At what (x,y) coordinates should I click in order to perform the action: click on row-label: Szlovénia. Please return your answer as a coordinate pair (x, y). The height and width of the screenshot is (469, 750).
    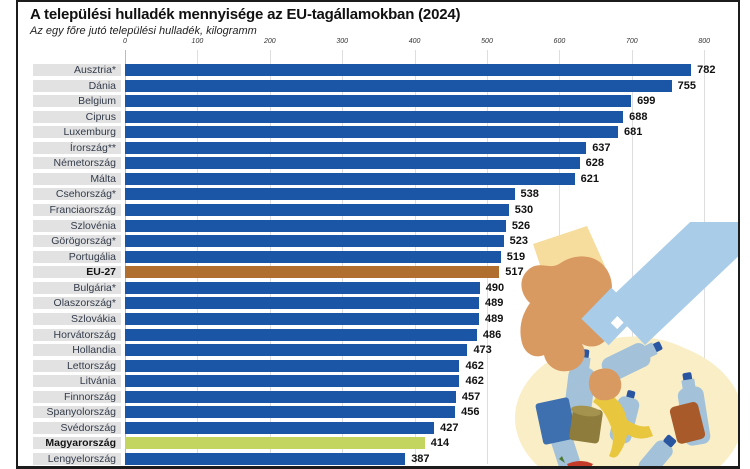
    Looking at the image, I should click on (77, 225).